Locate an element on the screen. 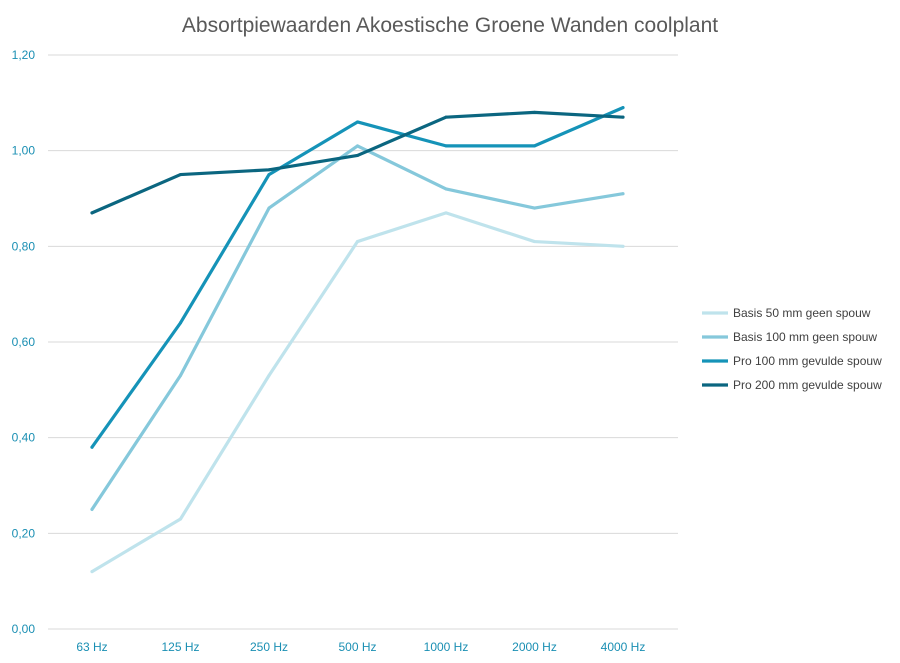 The height and width of the screenshot is (663, 900). legend-label: Pro 100 mm gevulde spouw is located at coordinates (807, 361).